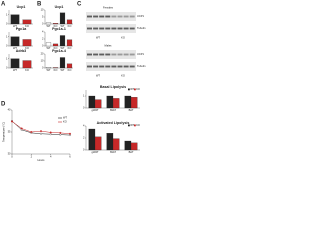 This screenshot has width=320, height=240. I want to click on y-tick-label: 40, so click(9, 110).